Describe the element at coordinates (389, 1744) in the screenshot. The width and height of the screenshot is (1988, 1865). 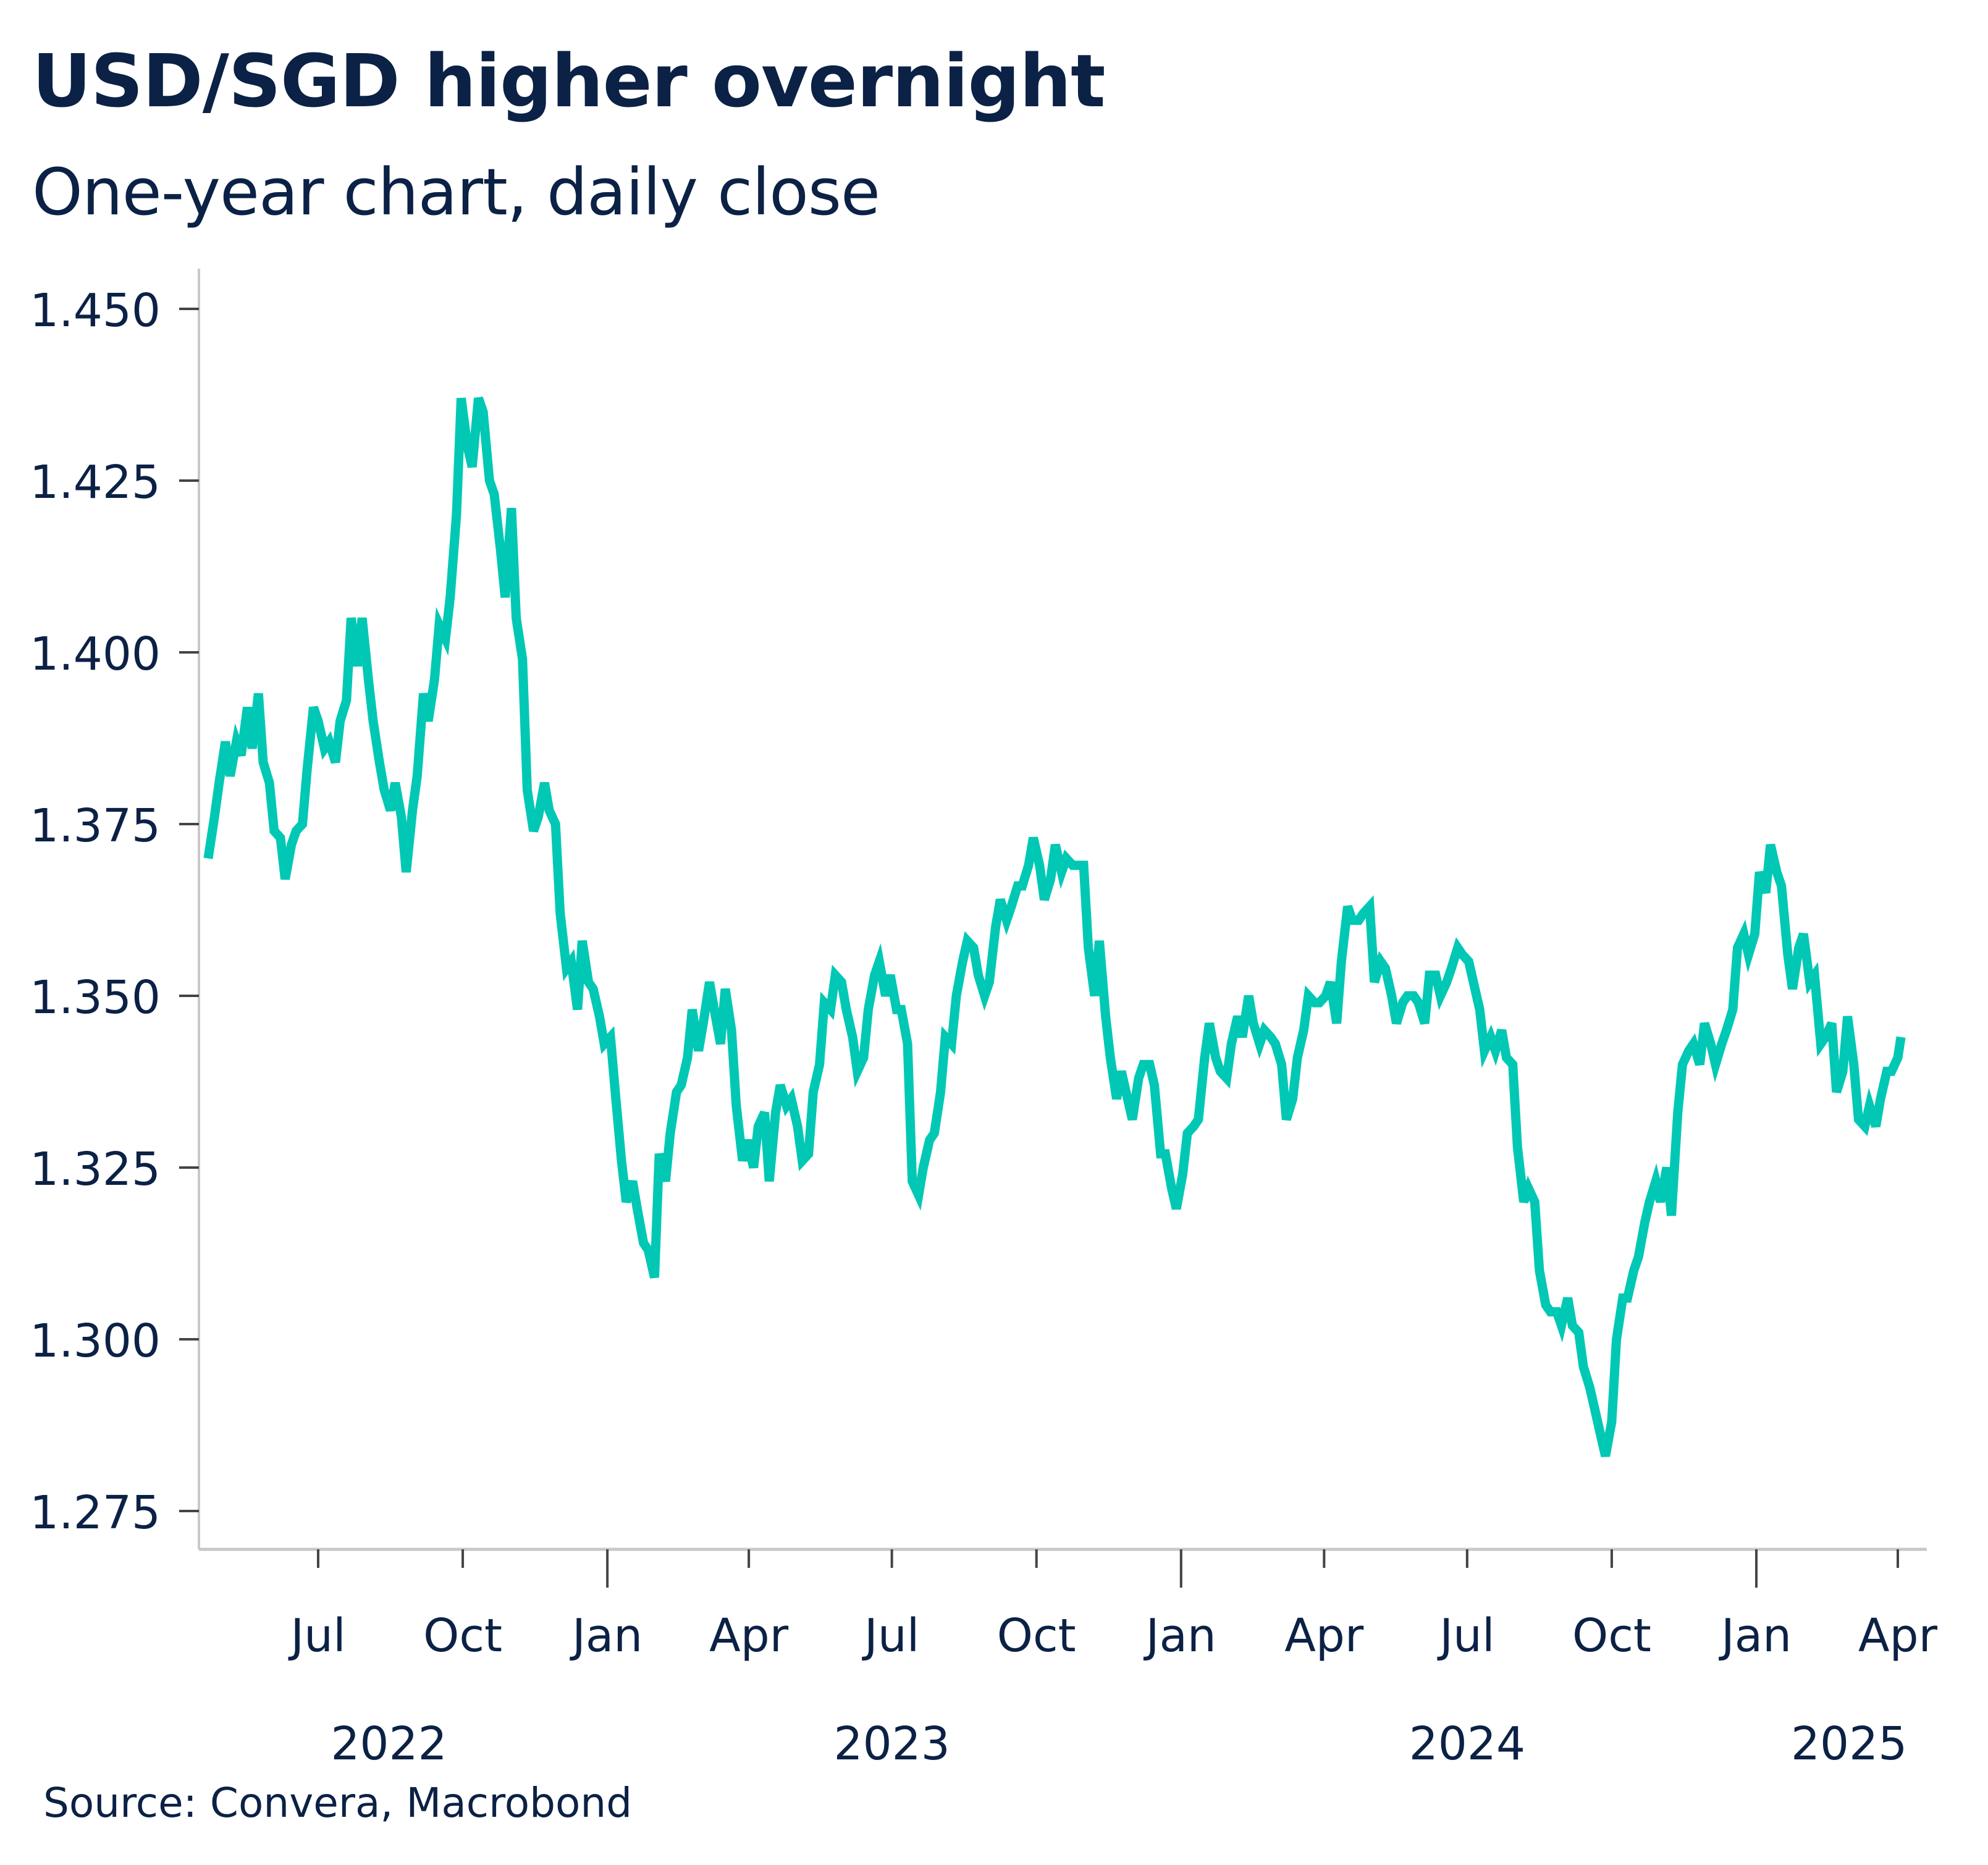
I see `year-label: 2022` at that location.